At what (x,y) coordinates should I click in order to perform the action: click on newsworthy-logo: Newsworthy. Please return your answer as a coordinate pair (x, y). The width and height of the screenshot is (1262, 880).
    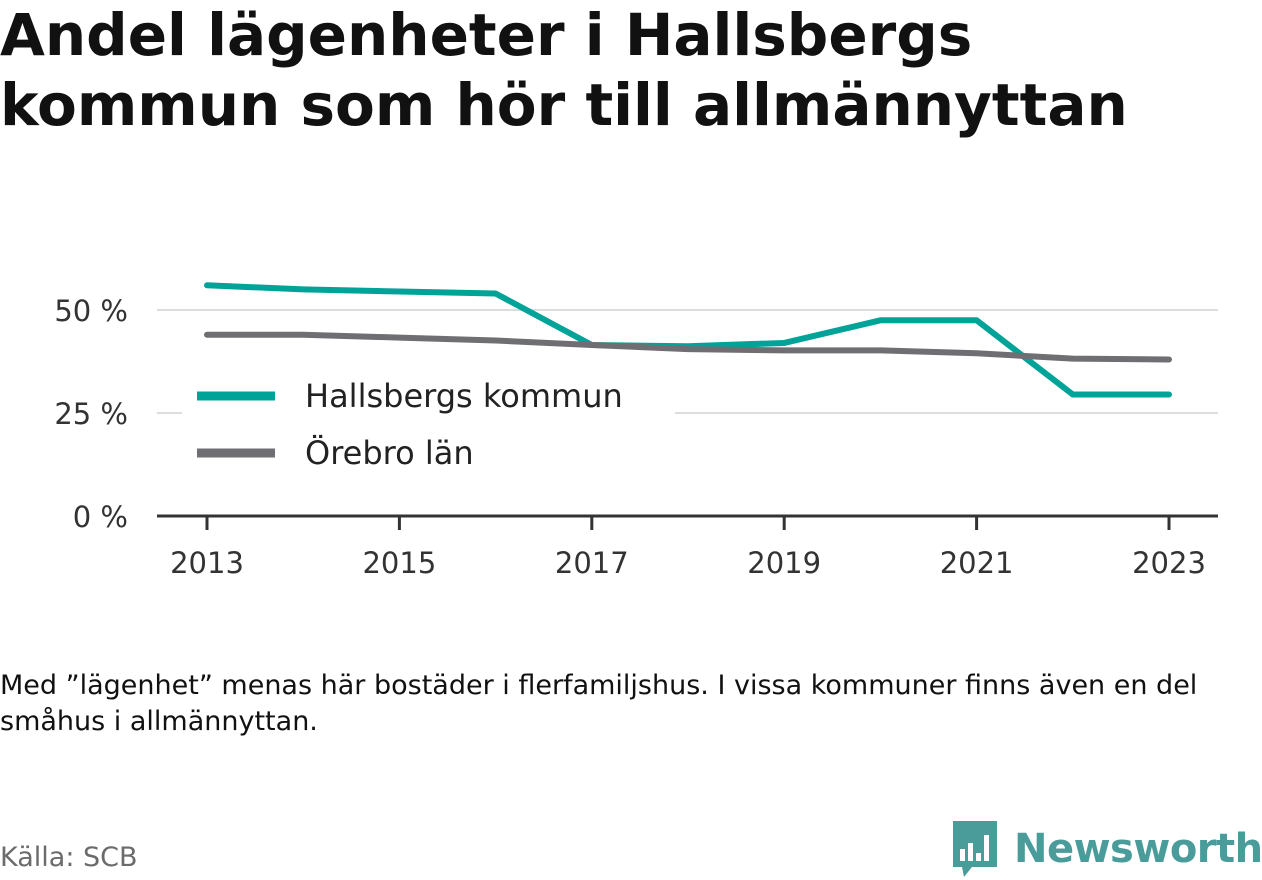
    Looking at the image, I should click on (1106, 849).